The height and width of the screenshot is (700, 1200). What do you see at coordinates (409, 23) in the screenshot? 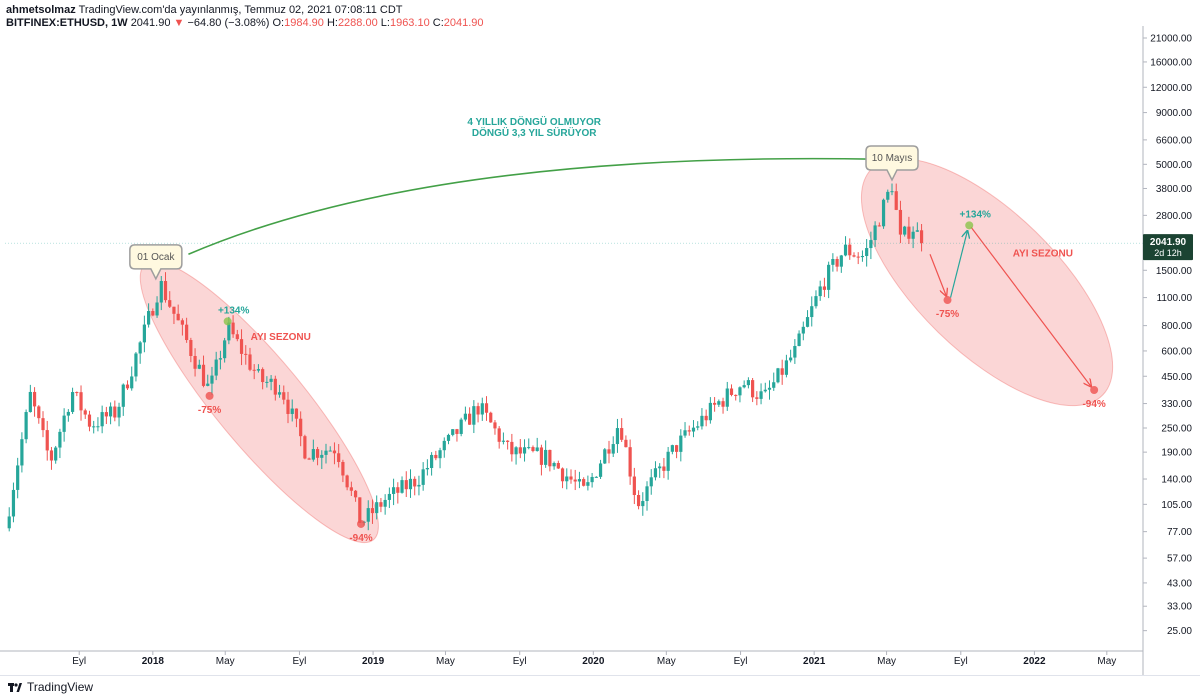
I see `low-value: 1963.10` at bounding box center [409, 23].